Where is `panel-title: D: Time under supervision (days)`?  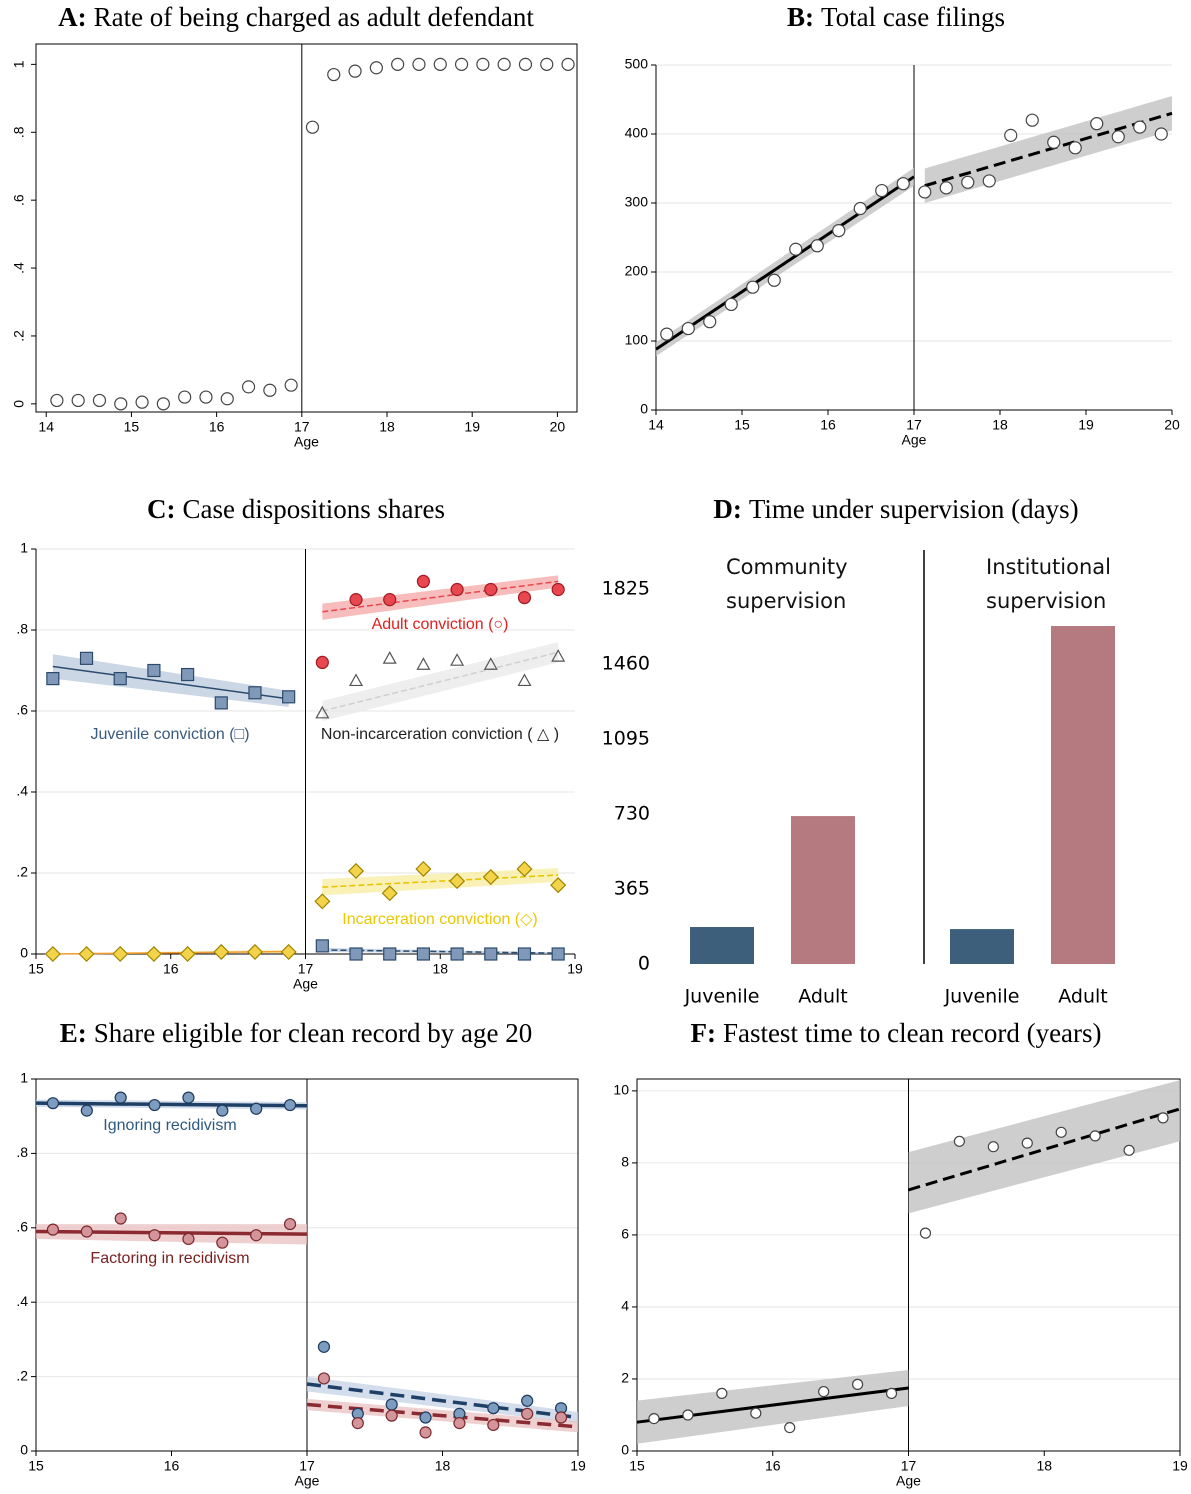 panel-title: D: Time under supervision (days) is located at coordinates (895, 509).